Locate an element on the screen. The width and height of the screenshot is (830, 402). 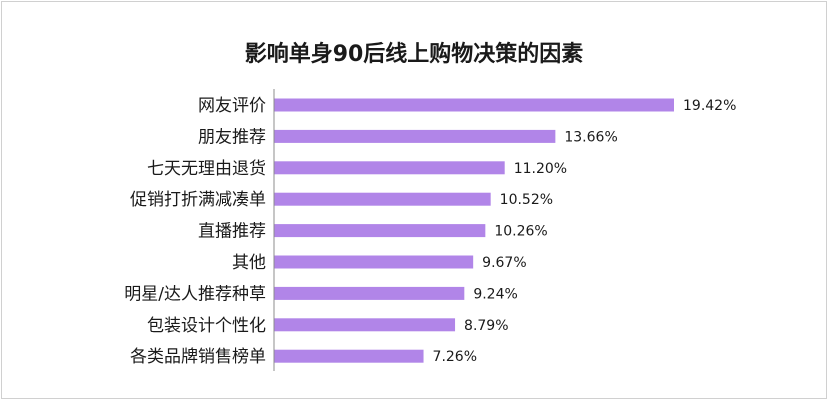
value-label-4: 10.26% is located at coordinates (520, 232).